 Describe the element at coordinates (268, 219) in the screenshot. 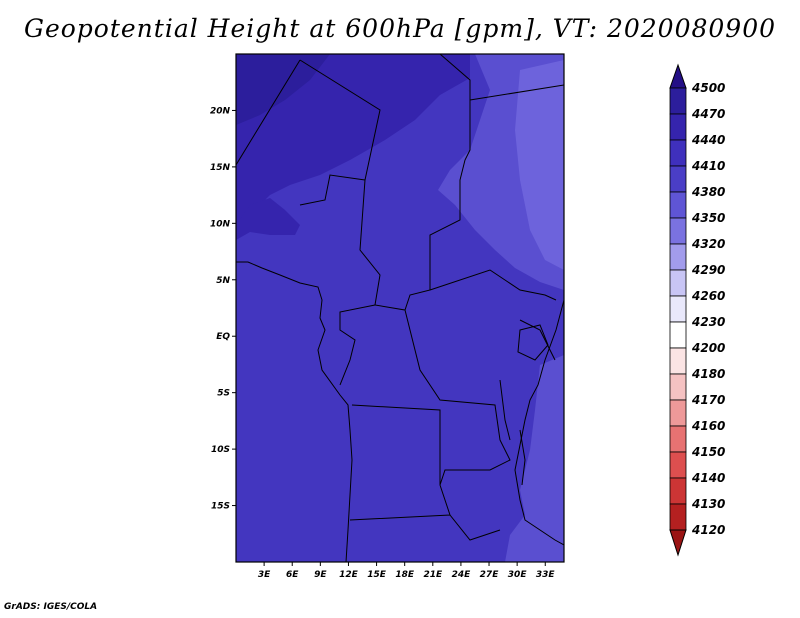

I see `field-4440-west` at that location.